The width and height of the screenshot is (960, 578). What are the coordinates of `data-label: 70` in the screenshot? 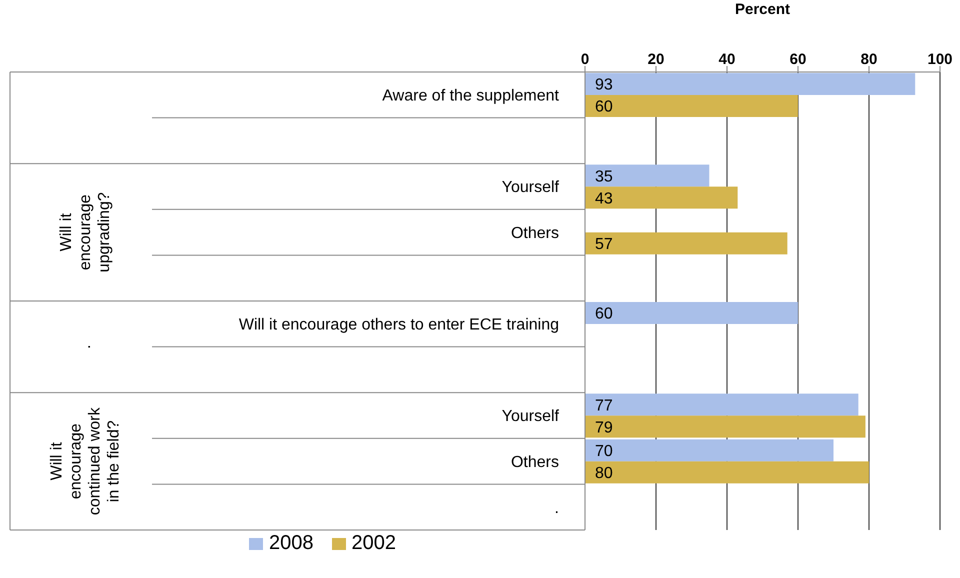 It's located at (604, 451).